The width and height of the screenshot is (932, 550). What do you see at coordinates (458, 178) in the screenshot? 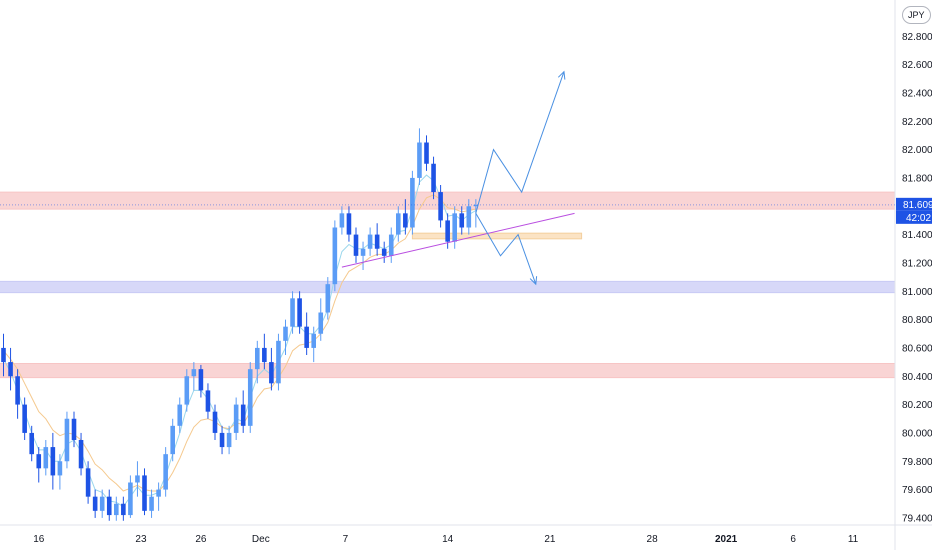
I see `drawings-layer` at bounding box center [458, 178].